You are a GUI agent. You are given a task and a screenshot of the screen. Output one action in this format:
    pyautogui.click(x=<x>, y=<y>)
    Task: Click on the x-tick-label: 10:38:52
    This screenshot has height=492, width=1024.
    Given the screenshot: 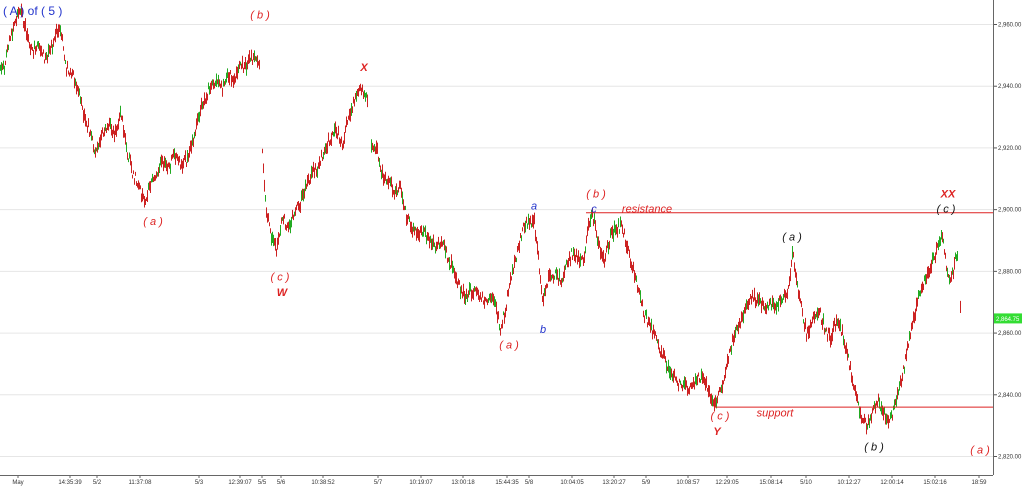 What is the action you would take?
    pyautogui.click(x=323, y=483)
    